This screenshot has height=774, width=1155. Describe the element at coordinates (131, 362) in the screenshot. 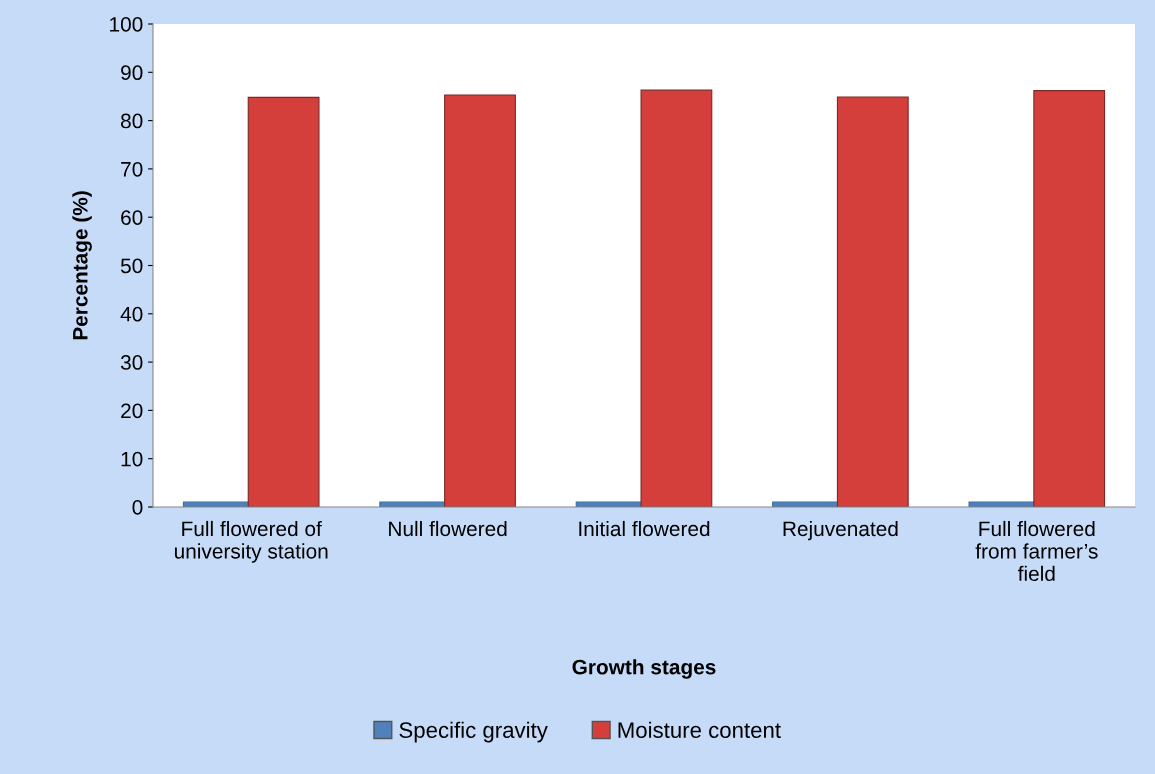

I see `y-tick-label: 30` at that location.